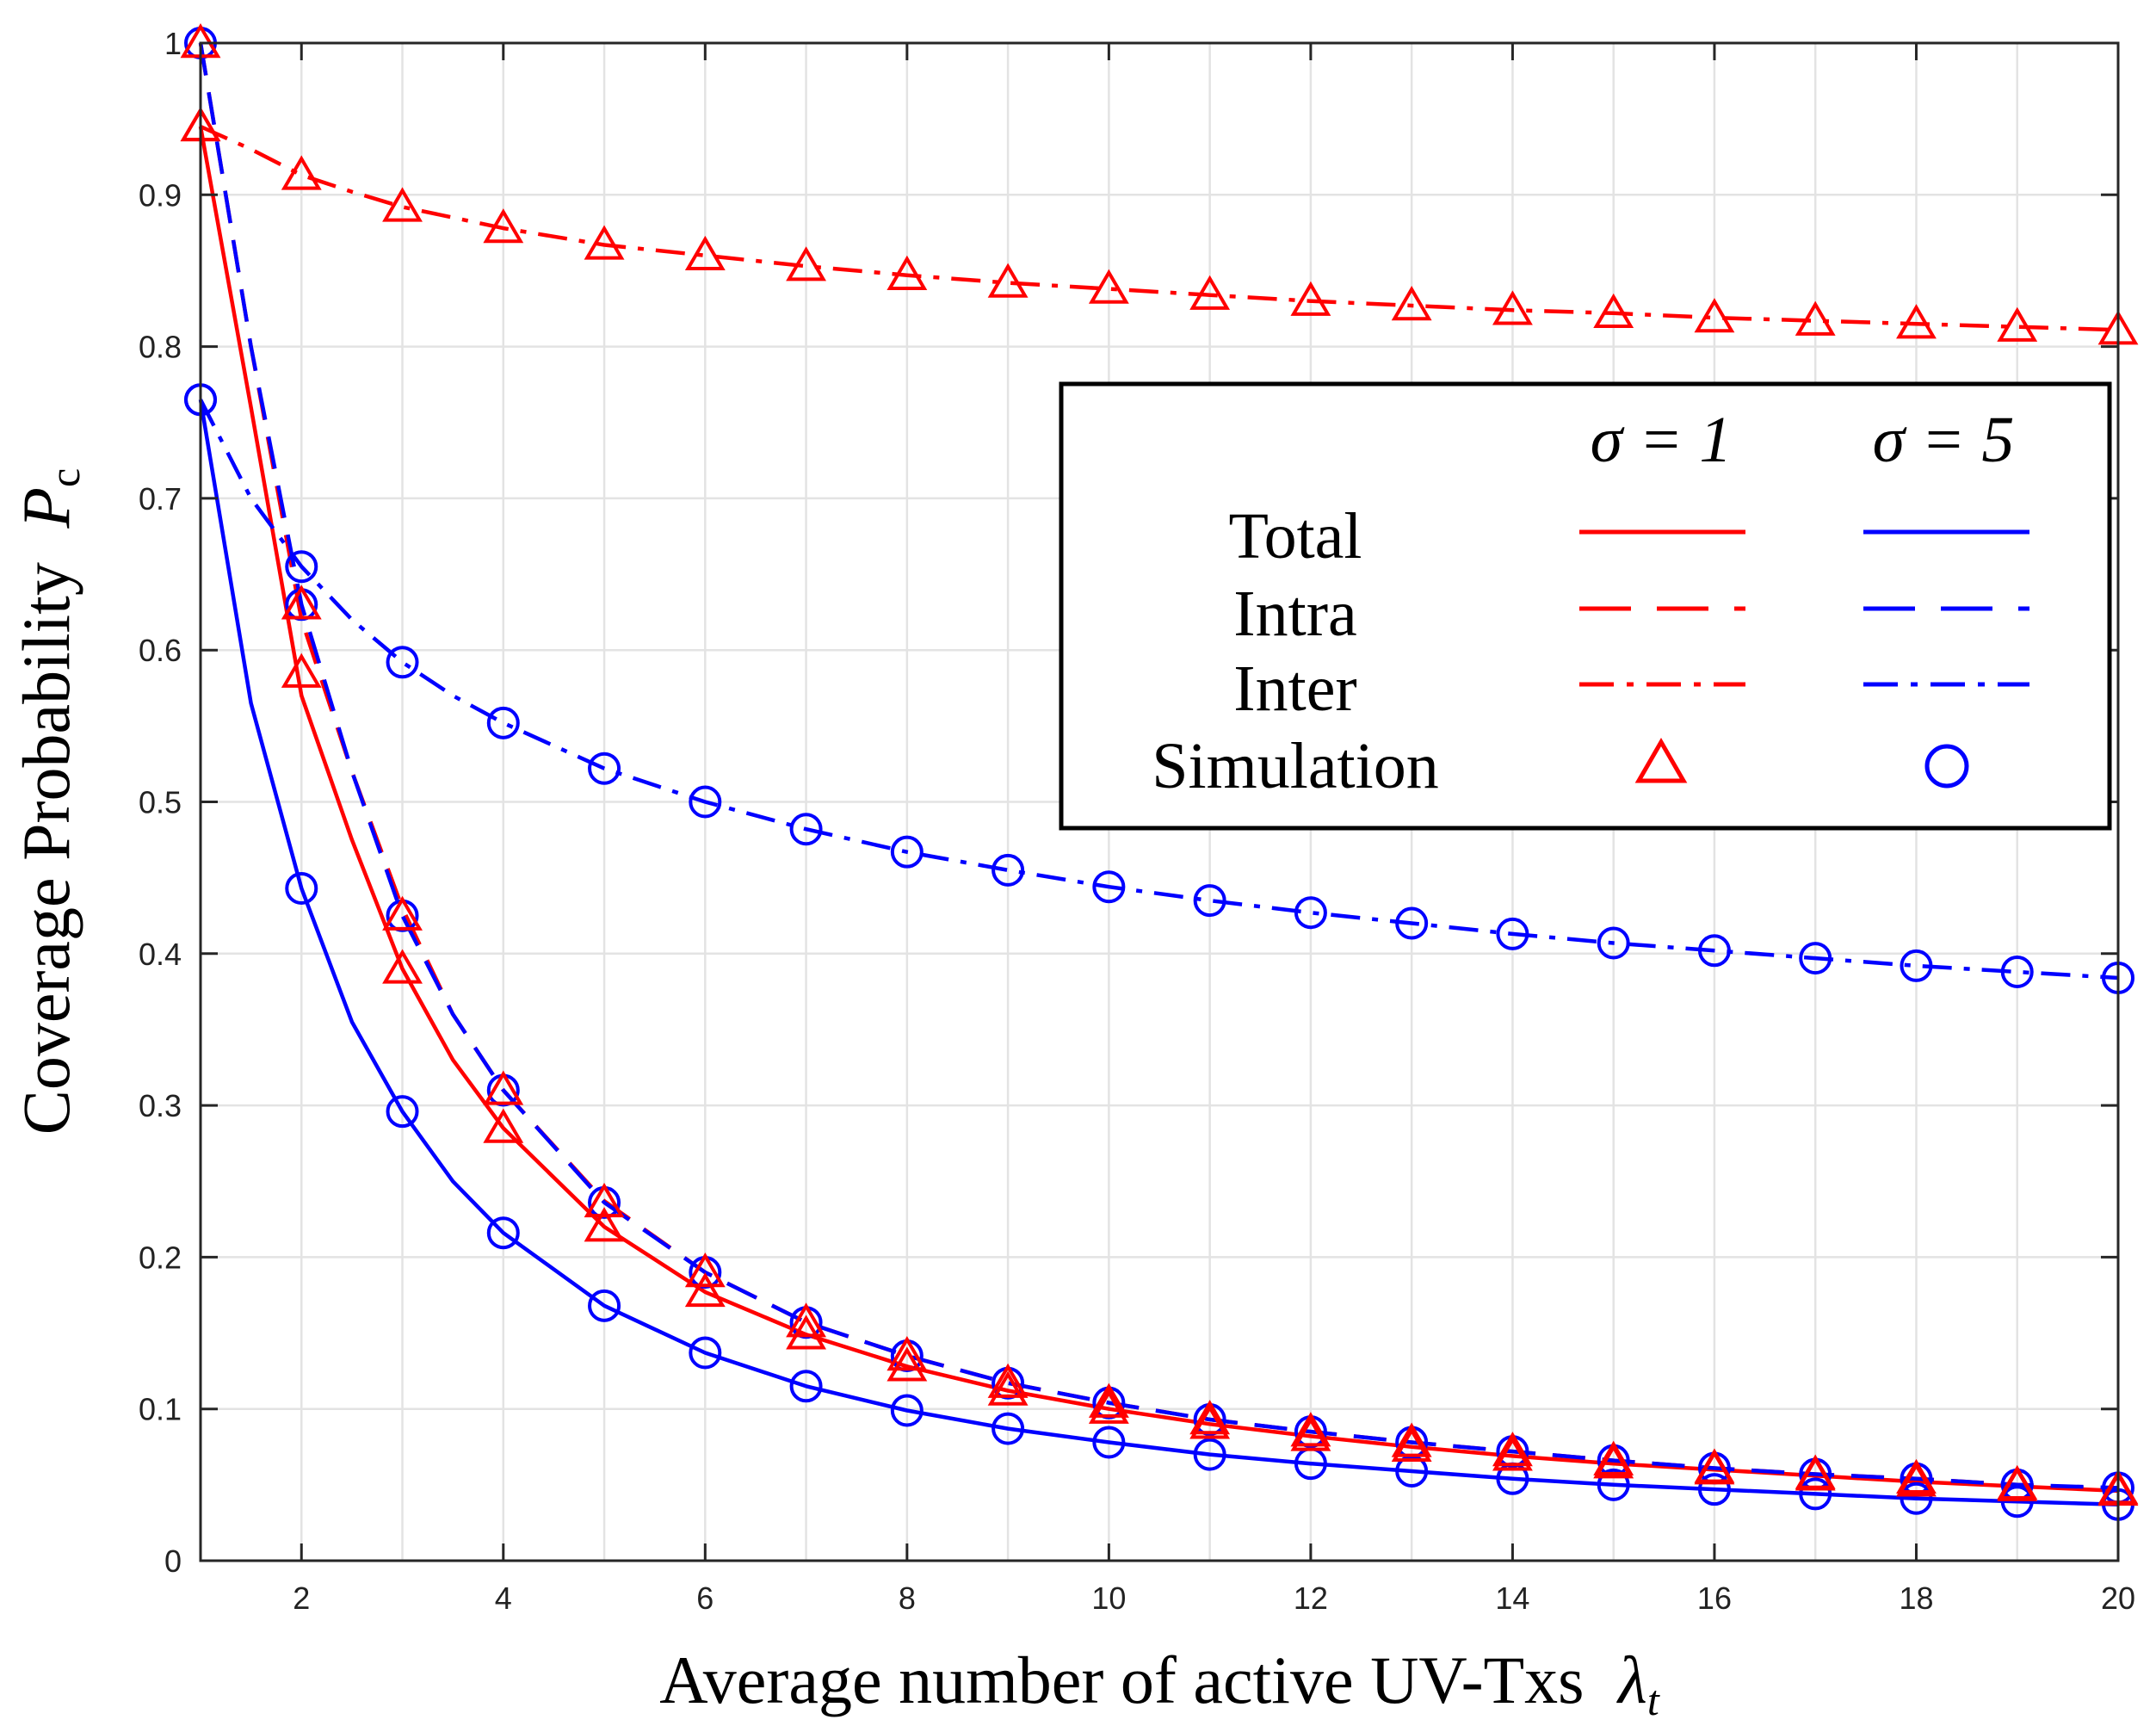 The width and height of the screenshot is (2156, 1732). What do you see at coordinates (1585, 606) in the screenshot?
I see `legend-box` at bounding box center [1585, 606].